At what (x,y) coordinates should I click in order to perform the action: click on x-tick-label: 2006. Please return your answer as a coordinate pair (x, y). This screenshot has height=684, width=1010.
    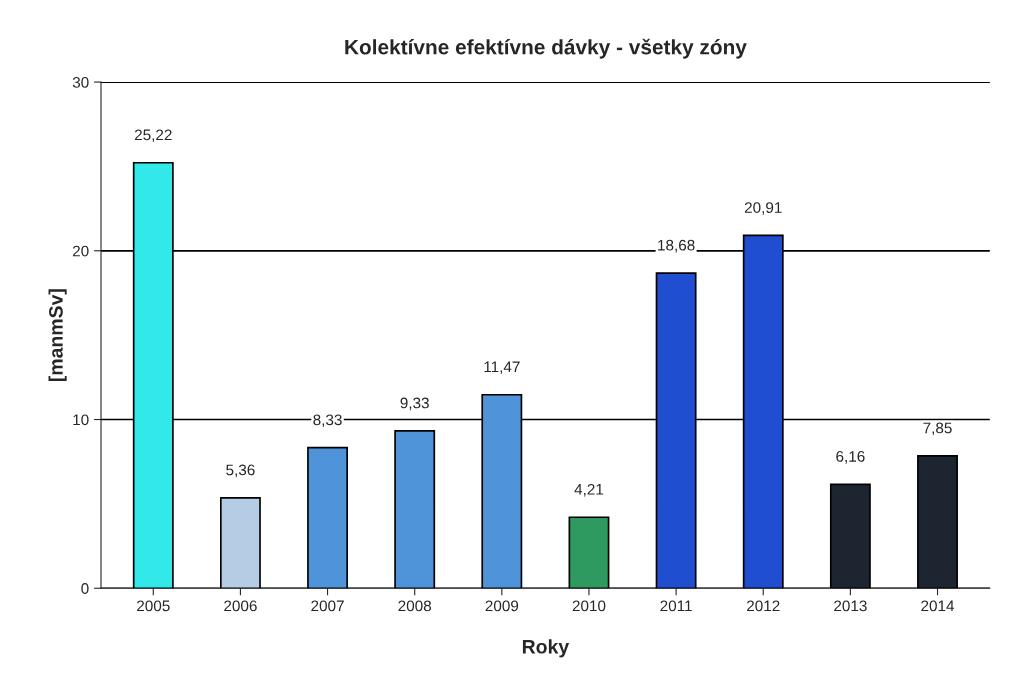
    Looking at the image, I should click on (240, 606).